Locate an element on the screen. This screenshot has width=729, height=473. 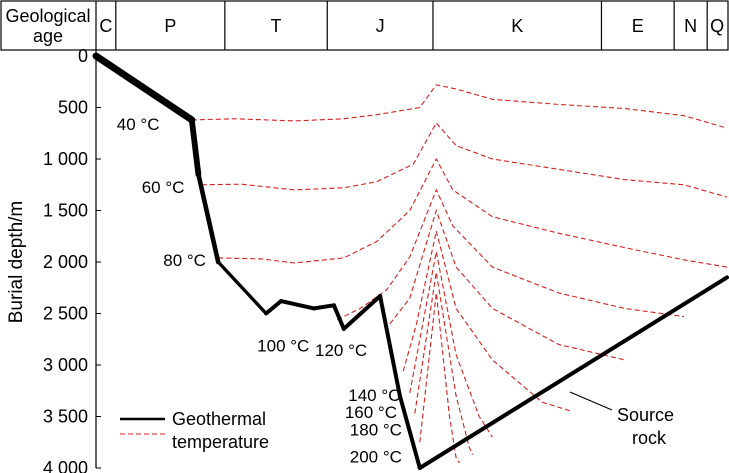
period-label: J is located at coordinates (380, 26).